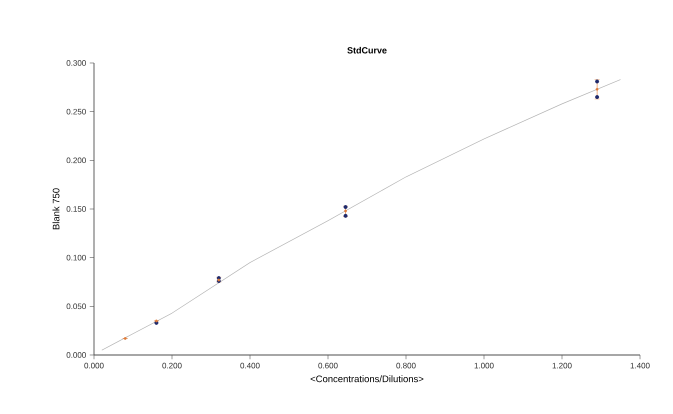 Image resolution: width=673 pixels, height=414 pixels. What do you see at coordinates (367, 50) in the screenshot?
I see `chart-title: StdCurve` at bounding box center [367, 50].